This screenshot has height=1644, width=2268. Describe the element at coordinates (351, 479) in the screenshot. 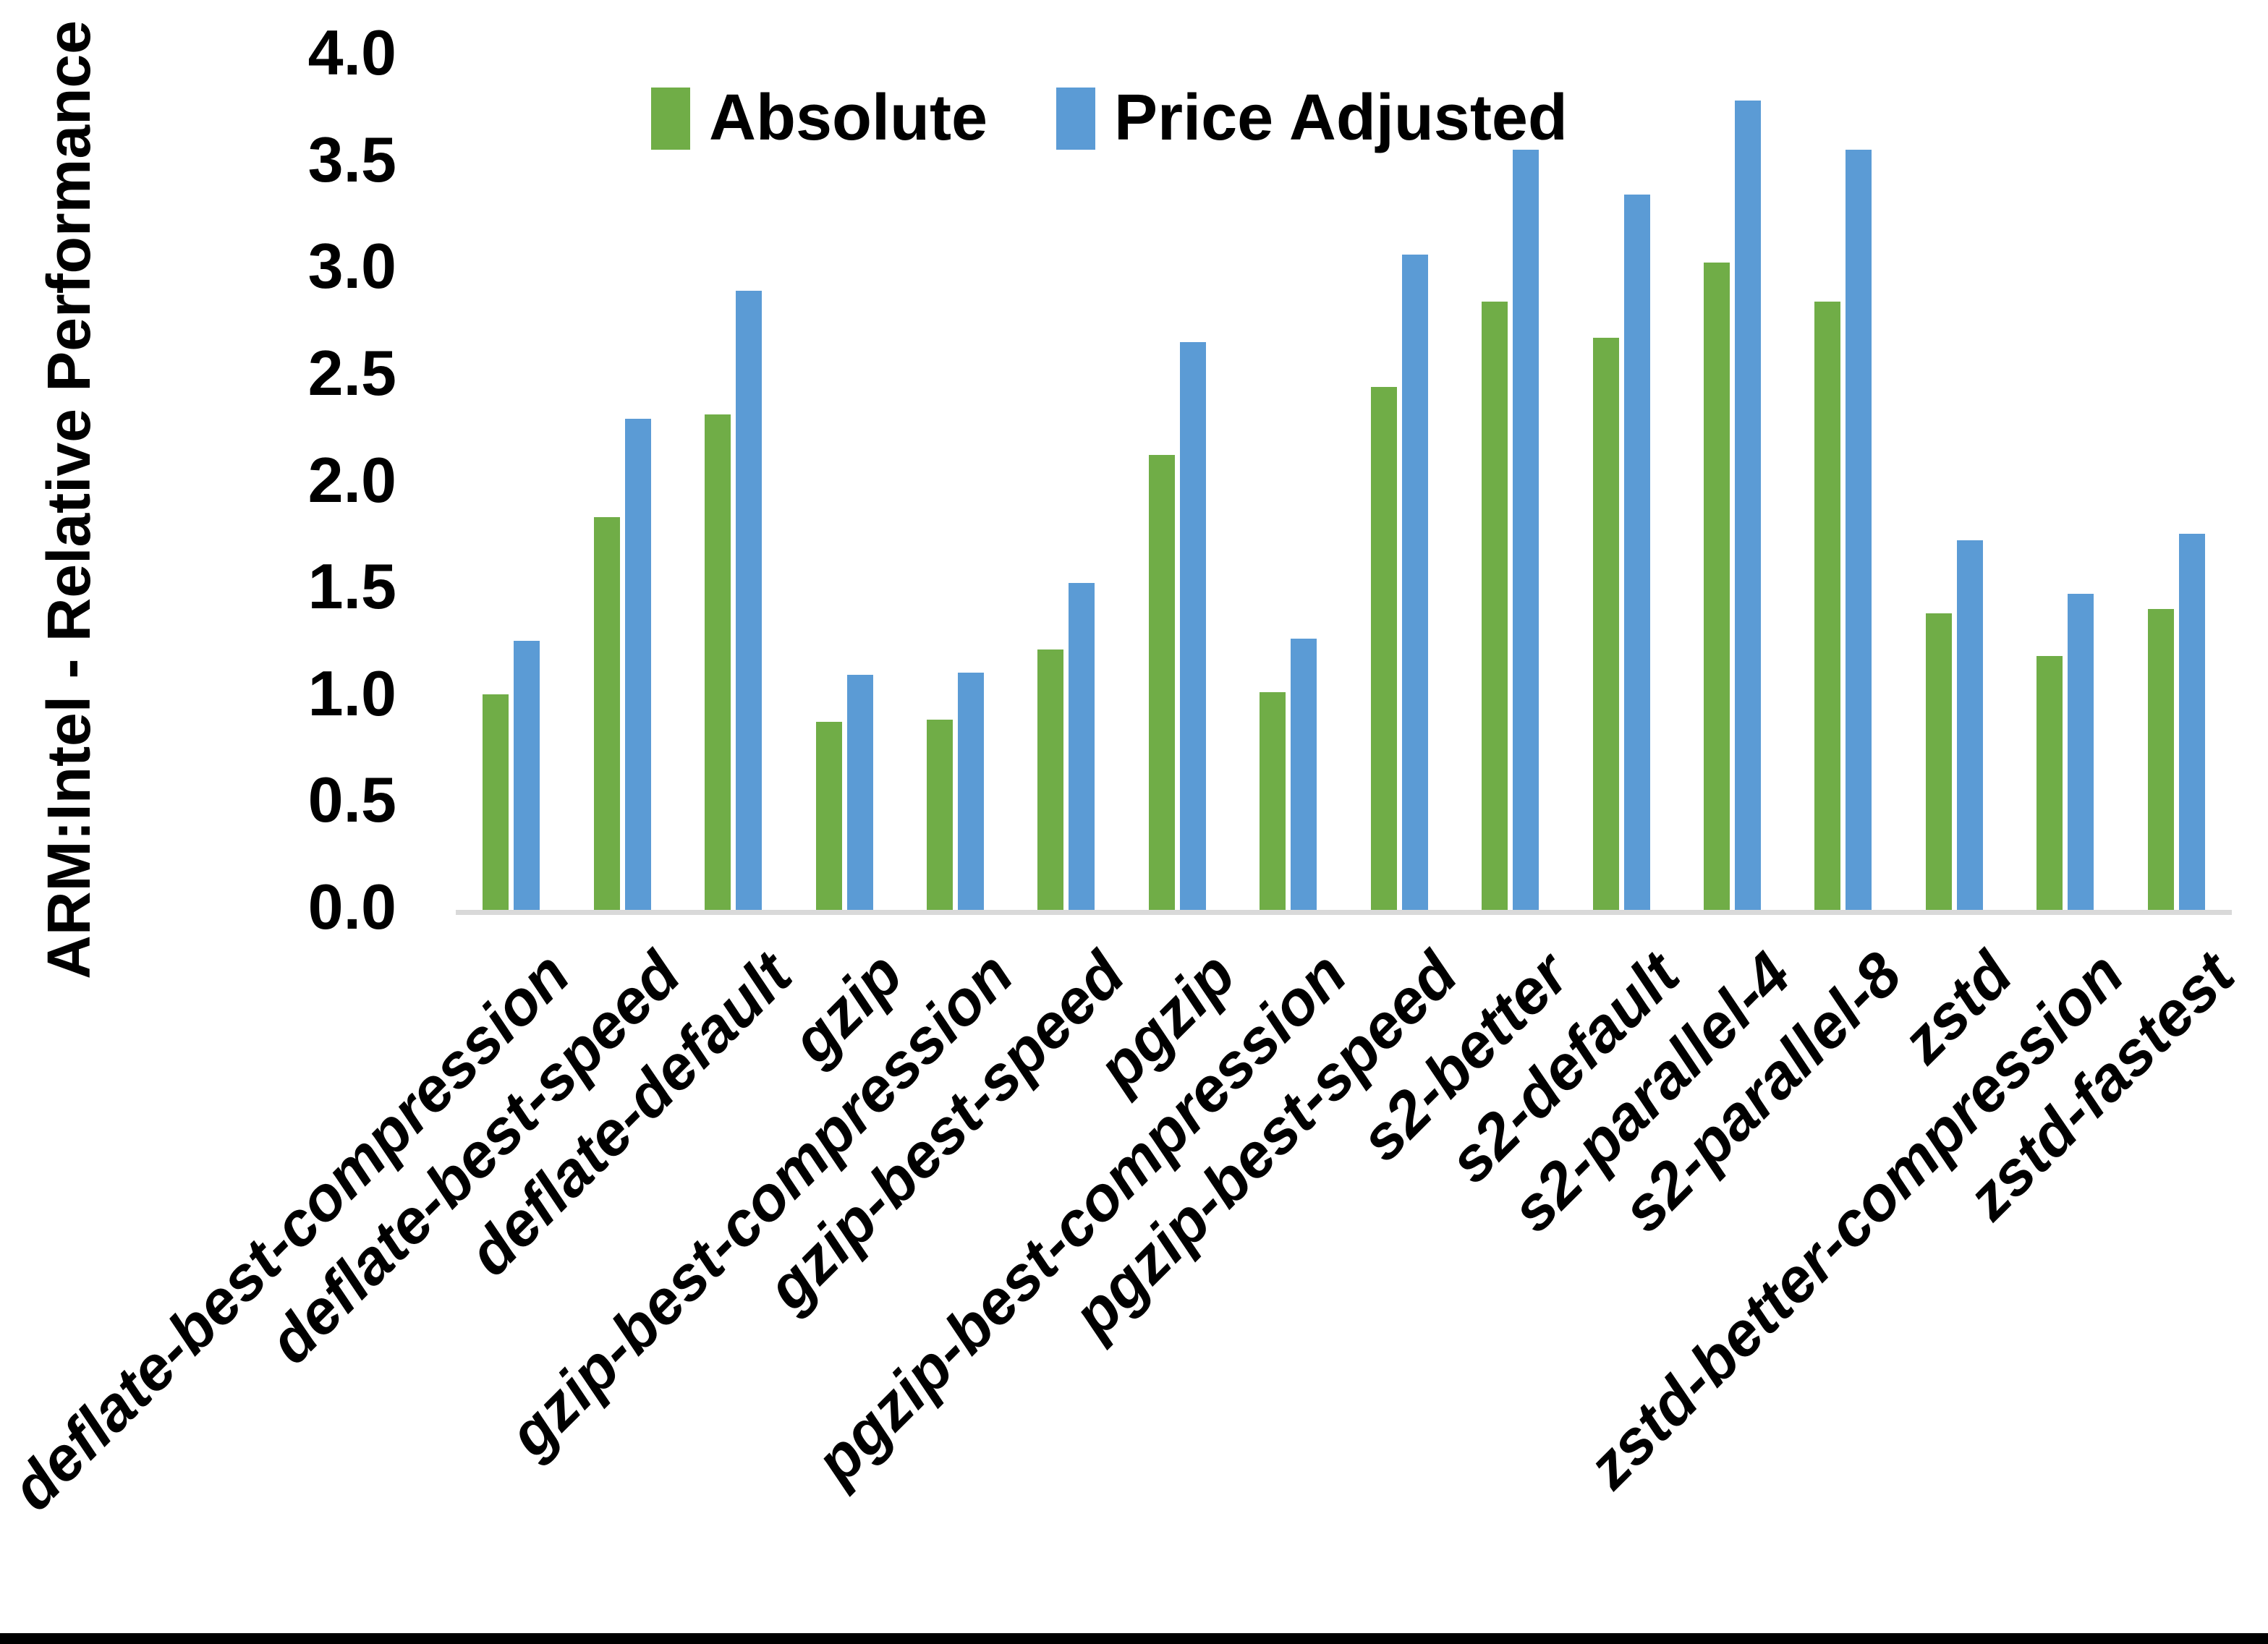

I see `y-tick-label: 2.0` at that location.